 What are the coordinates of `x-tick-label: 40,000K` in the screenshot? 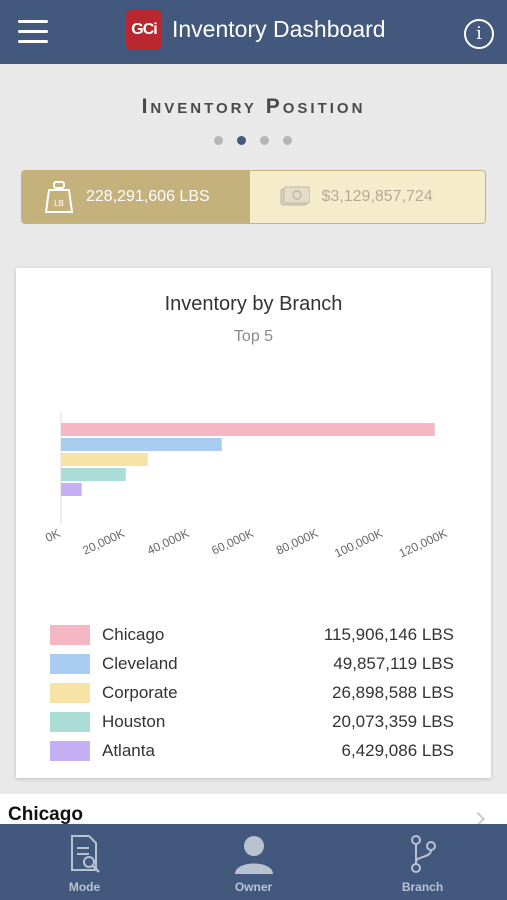 It's located at (168, 542).